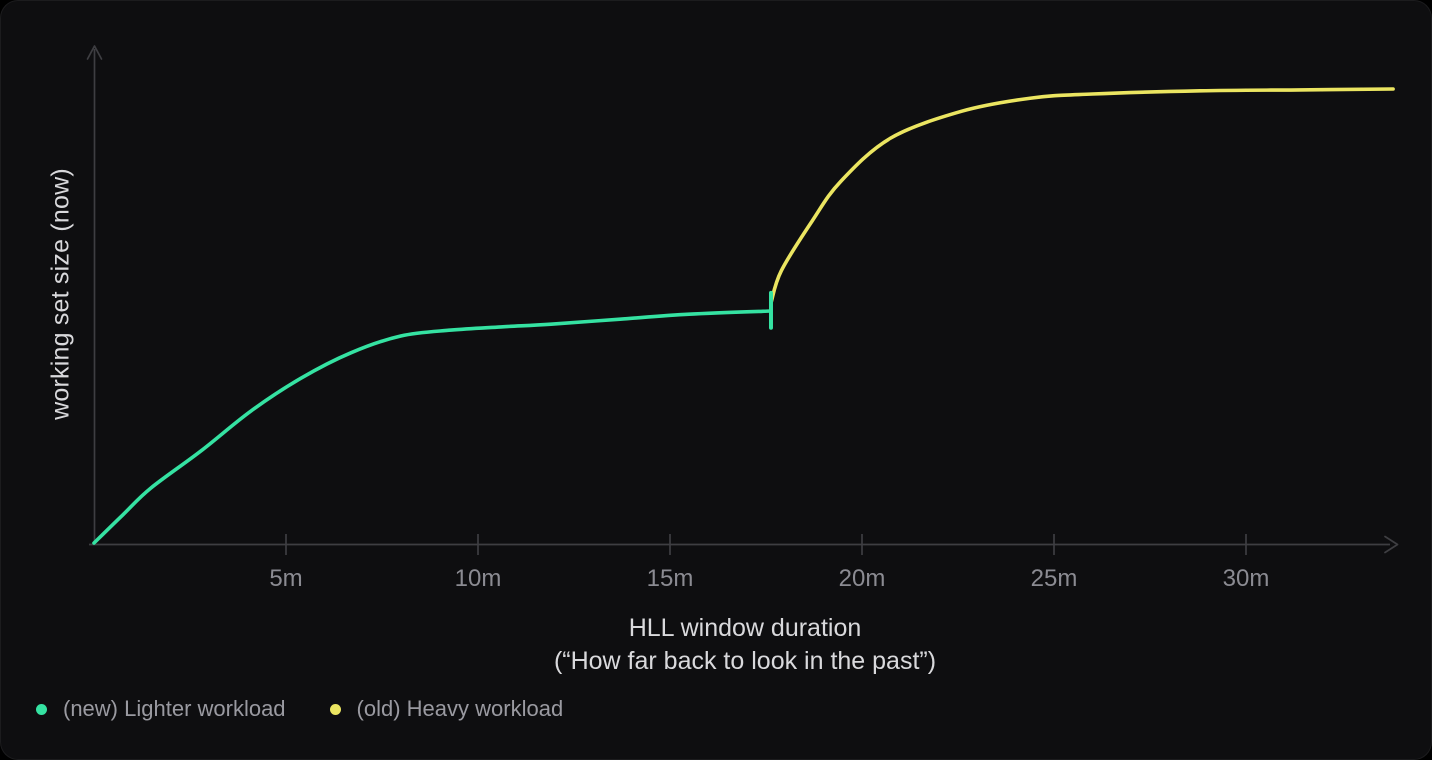  What do you see at coordinates (1082, 196) in the screenshot?
I see `series-line-old-heavy` at bounding box center [1082, 196].